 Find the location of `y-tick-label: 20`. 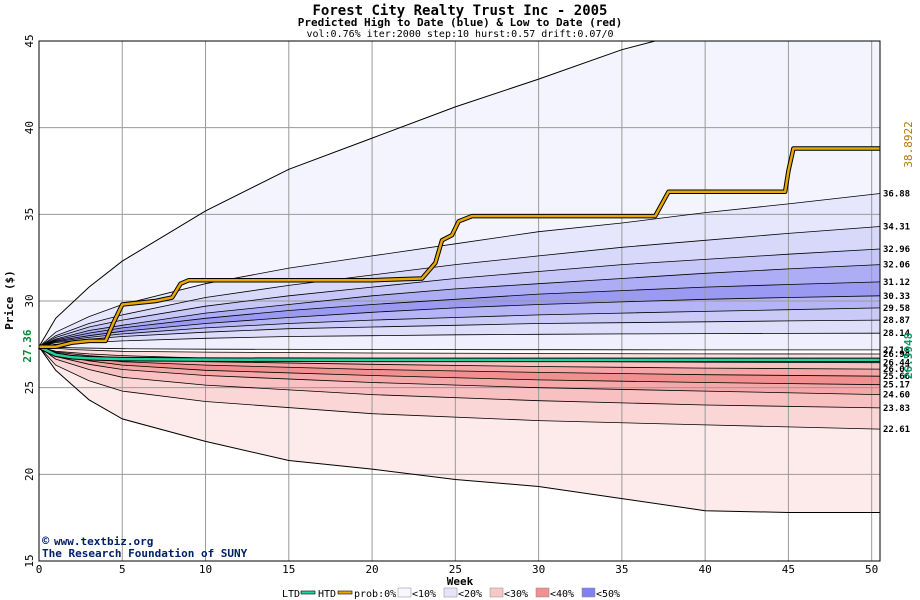

y-tick-label: 20 is located at coordinates (29, 474).